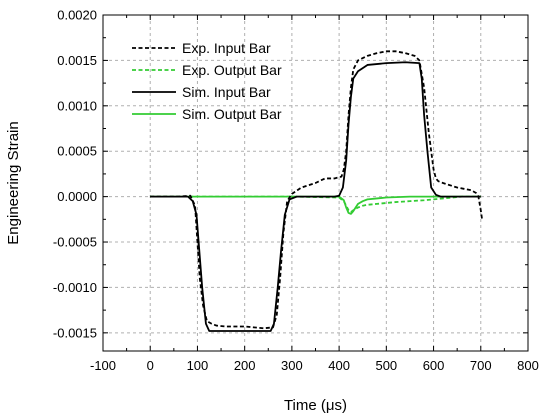 This screenshot has width=550, height=420. What do you see at coordinates (77, 151) in the screenshot?
I see `y-tick-label: 0.0005` at bounding box center [77, 151].